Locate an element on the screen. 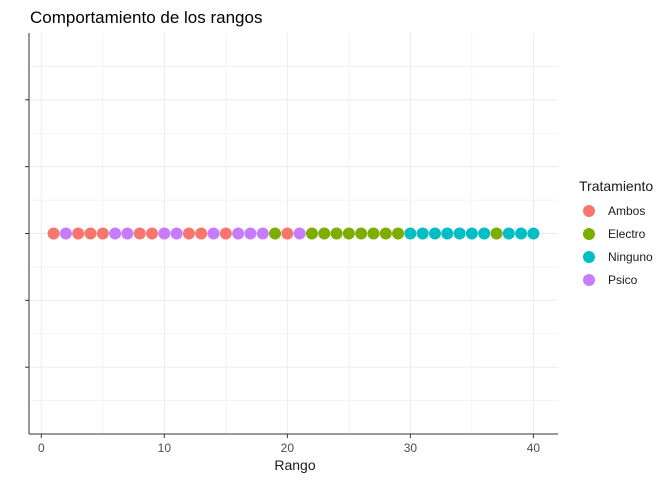 This screenshot has height=480, width=672. legend-key-ninguno is located at coordinates (589, 257).